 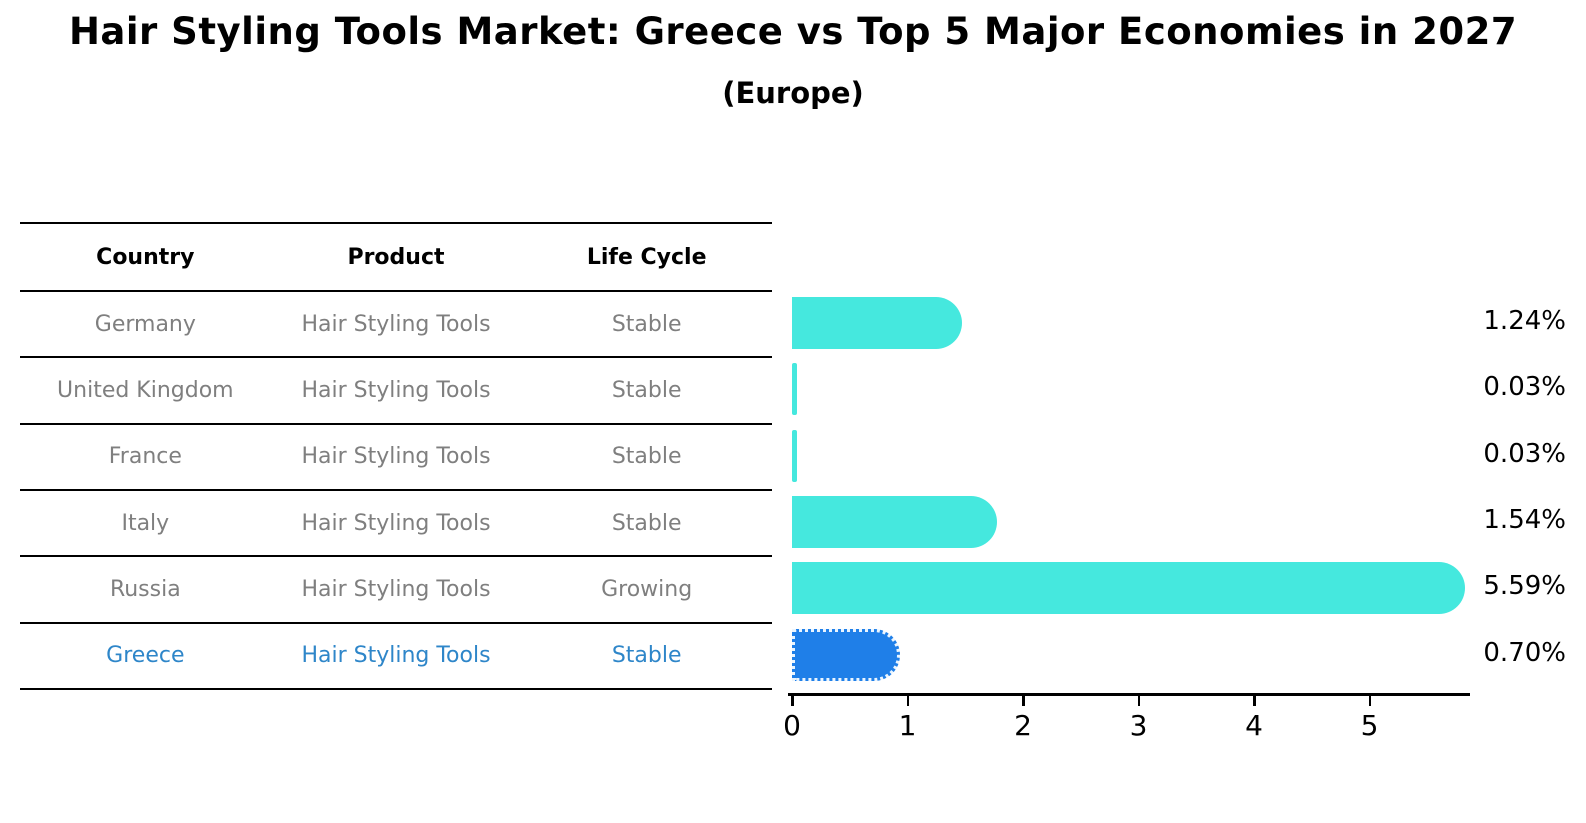 What do you see at coordinates (145, 390) in the screenshot?
I see `cell-country: United Kingdom` at bounding box center [145, 390].